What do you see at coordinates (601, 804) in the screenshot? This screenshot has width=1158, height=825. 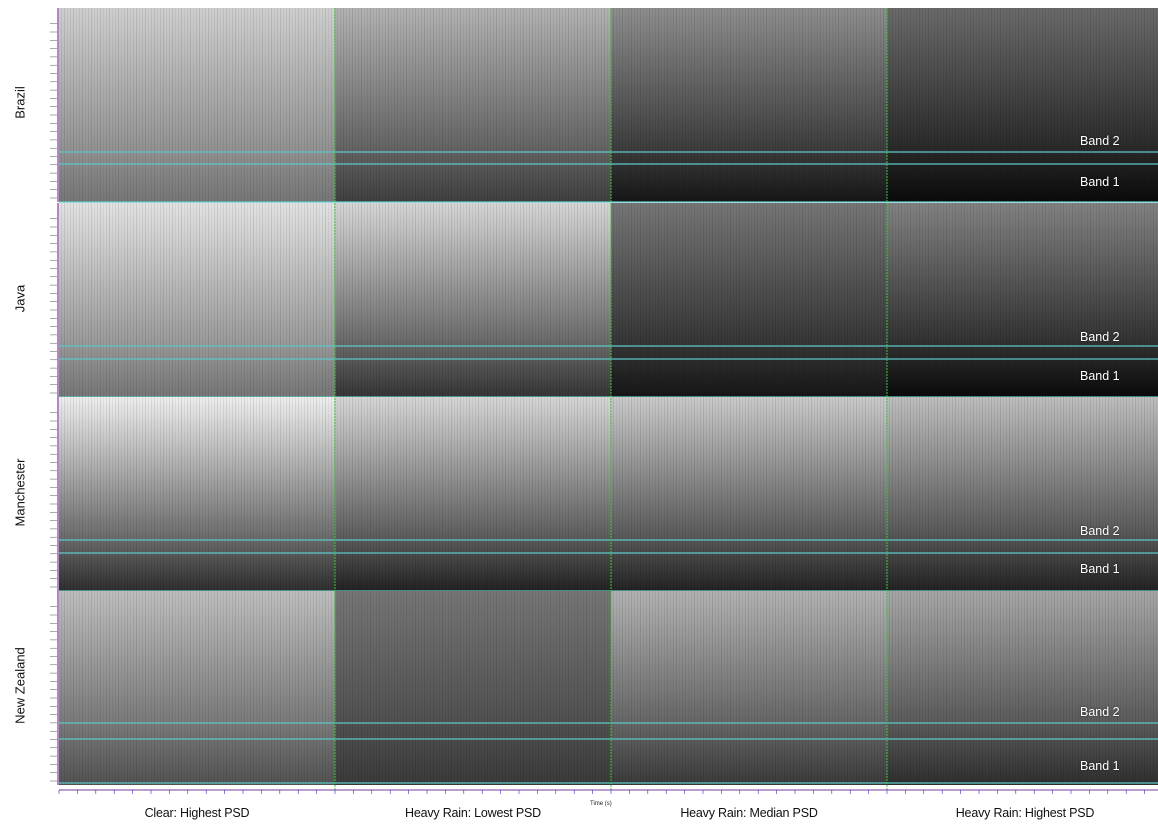 I see `x-axis-title: Time (s)` at bounding box center [601, 804].